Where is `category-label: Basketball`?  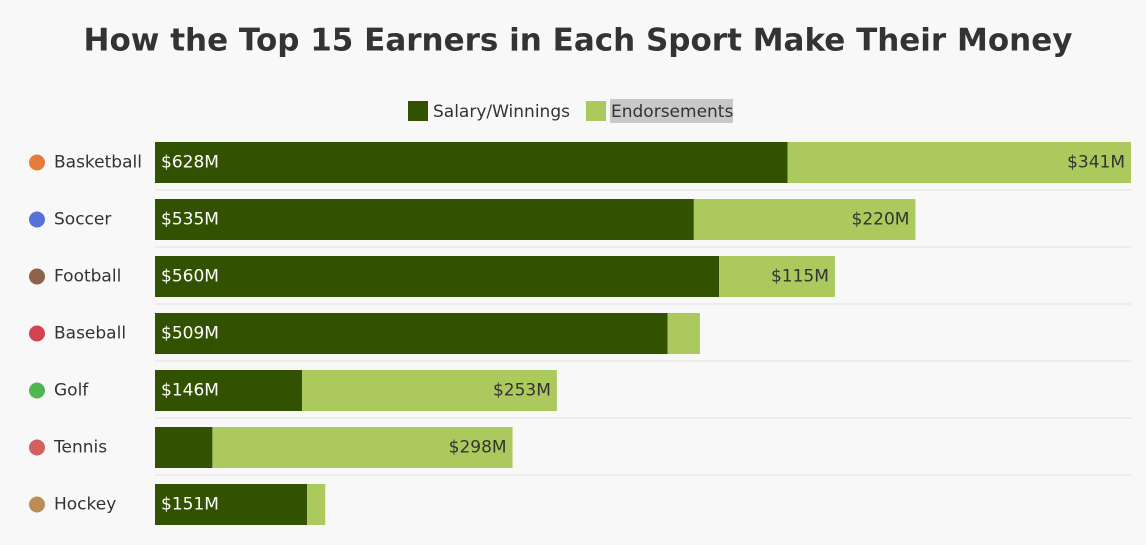 category-label: Basketball is located at coordinates (98, 163).